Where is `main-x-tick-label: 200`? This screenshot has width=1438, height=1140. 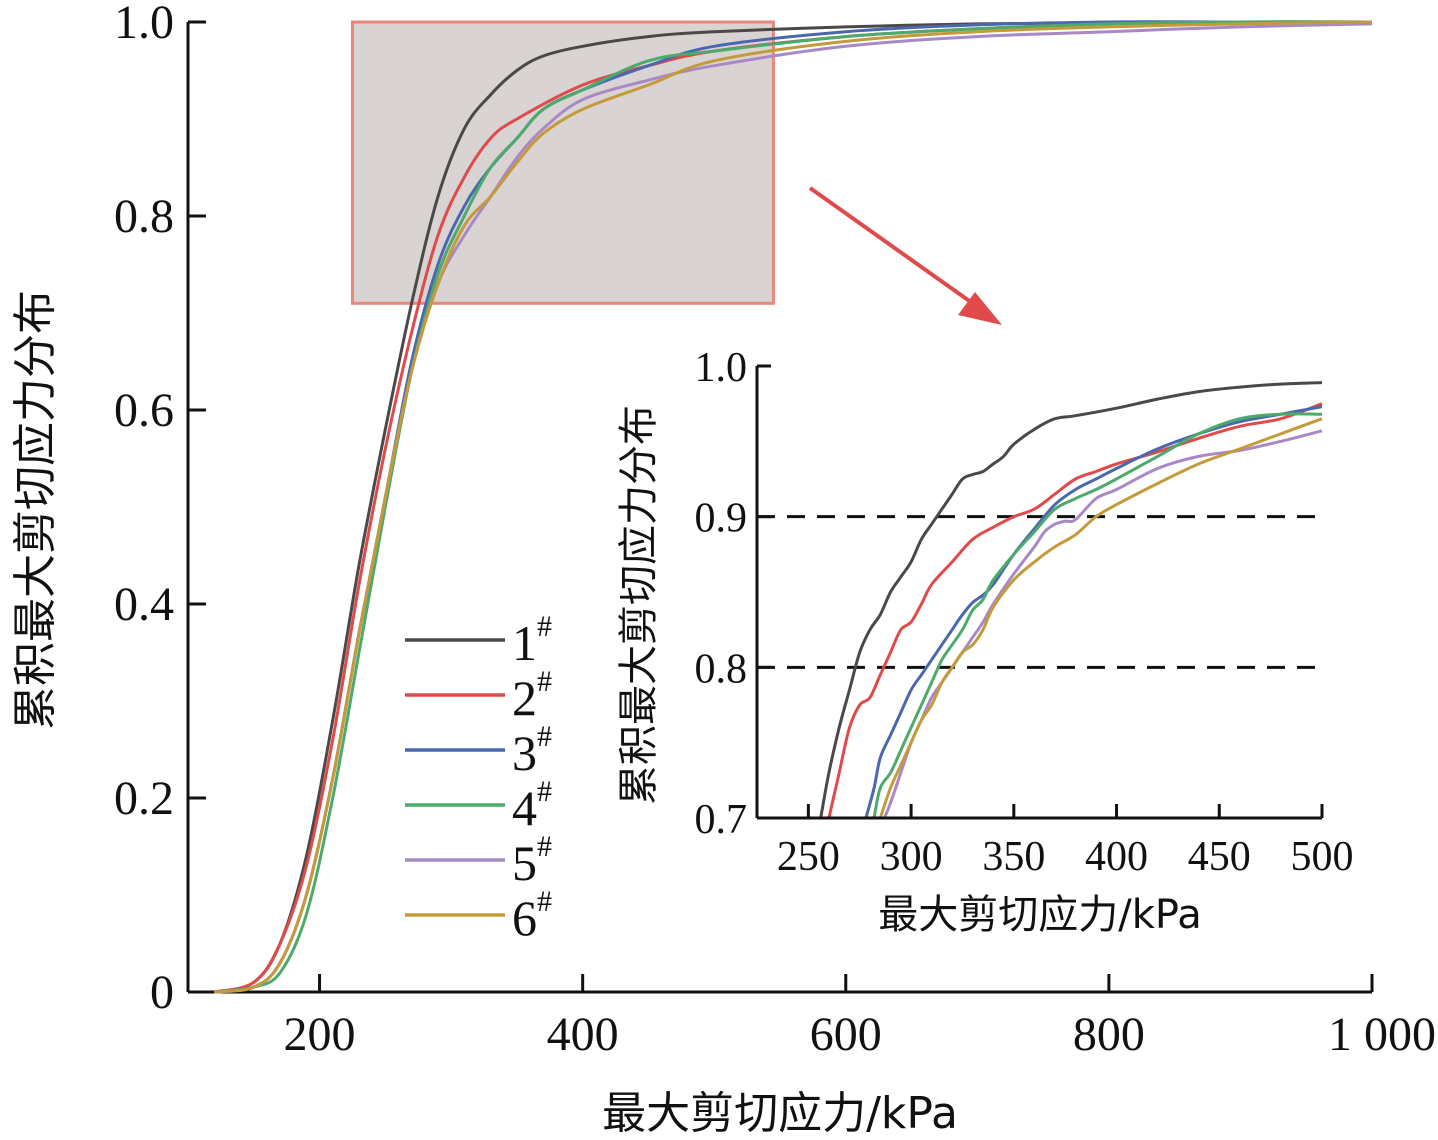
main-x-tick-label: 200 is located at coordinates (320, 1034).